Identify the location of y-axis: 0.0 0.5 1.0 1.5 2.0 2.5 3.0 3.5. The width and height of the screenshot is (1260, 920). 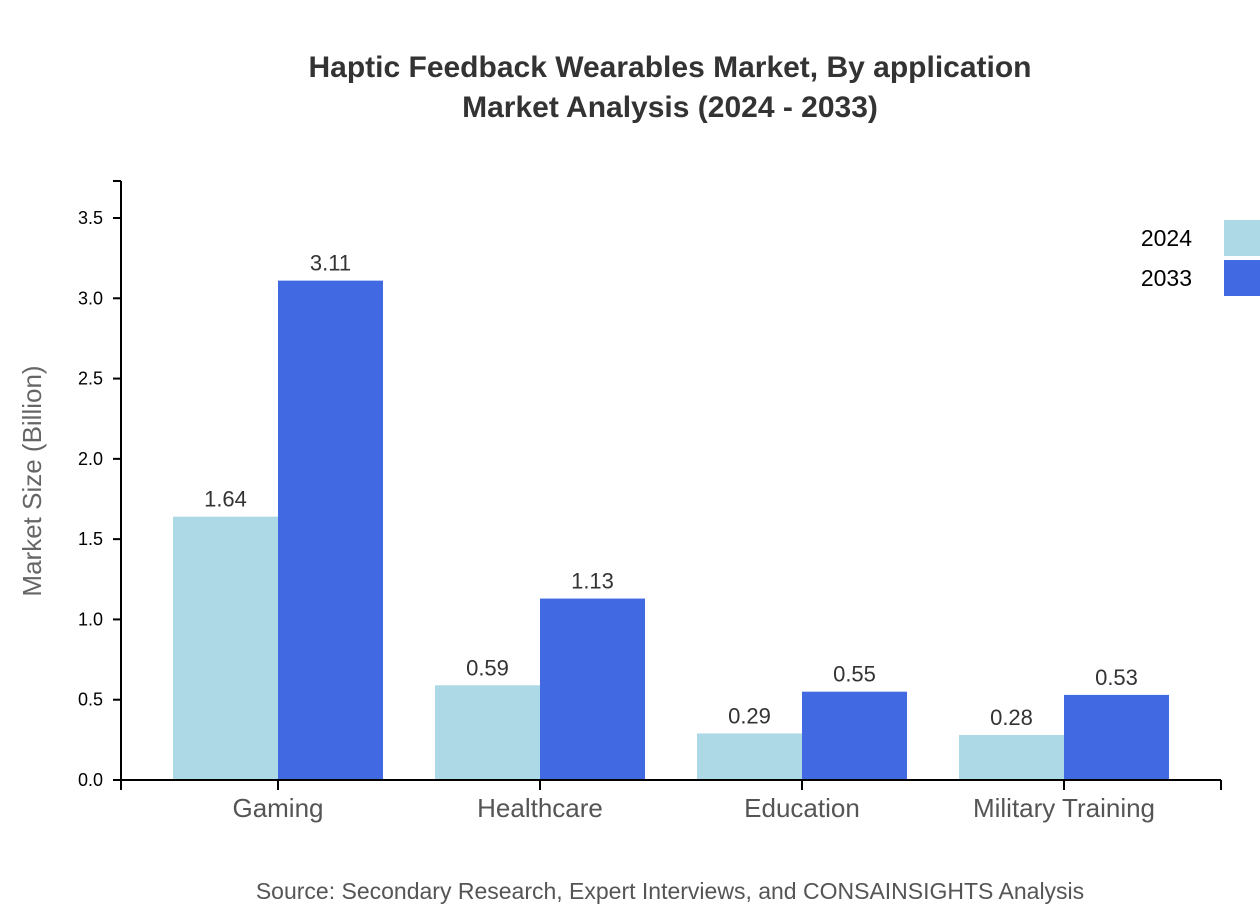
(100, 485).